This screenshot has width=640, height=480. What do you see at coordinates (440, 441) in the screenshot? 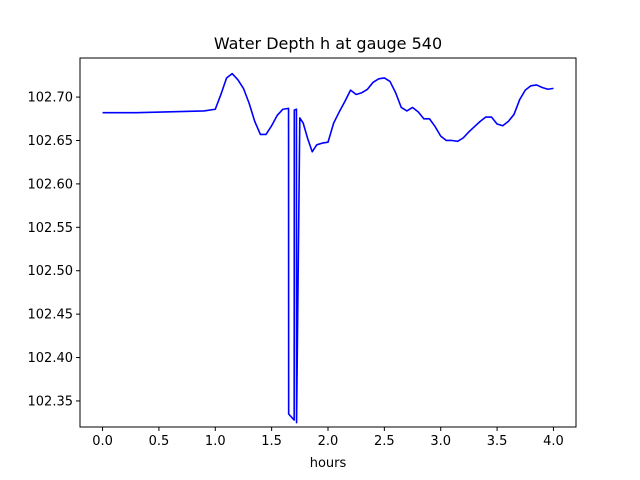
I see `x-tick-label: 3.0` at bounding box center [440, 441].